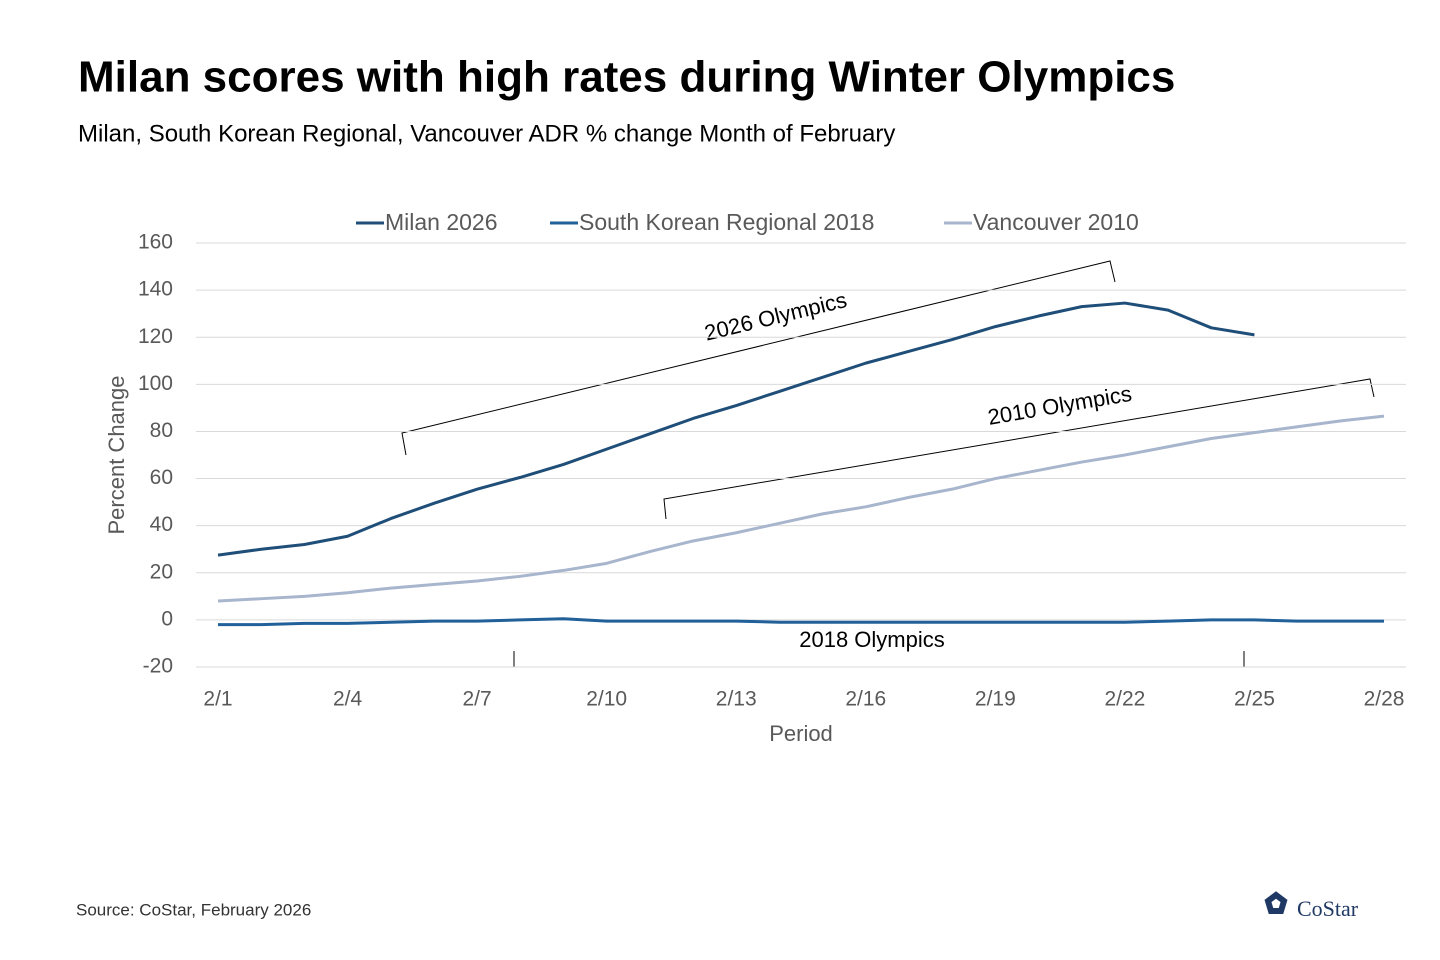 The width and height of the screenshot is (1440, 960). What do you see at coordinates (801, 622) in the screenshot?
I see `series-line` at bounding box center [801, 622].